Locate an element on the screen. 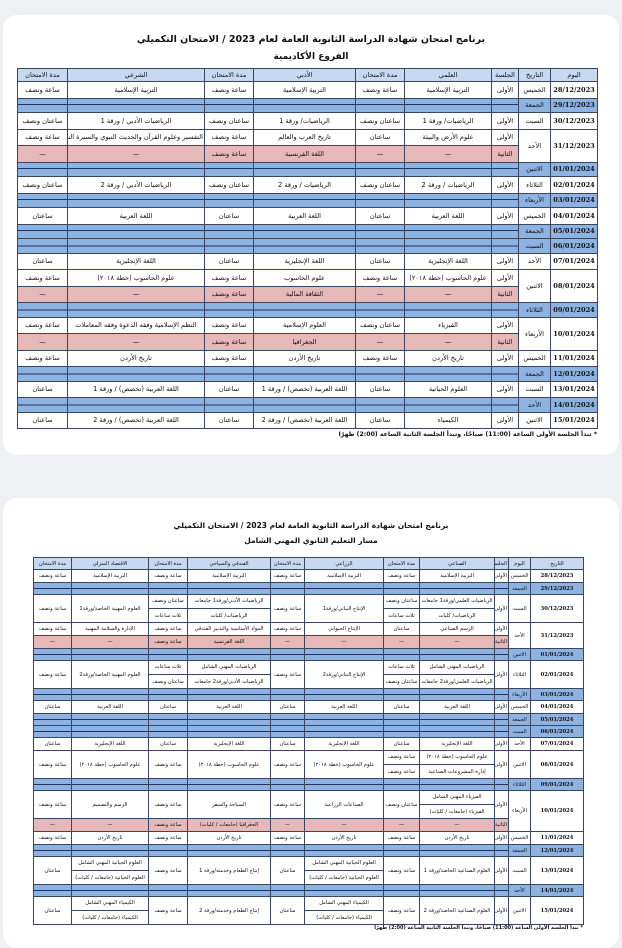 Image resolution: width=622 pixels, height=948 pixels. subject-cell: الرياضيات الأدبي / ورقة 2 is located at coordinates (136, 185).